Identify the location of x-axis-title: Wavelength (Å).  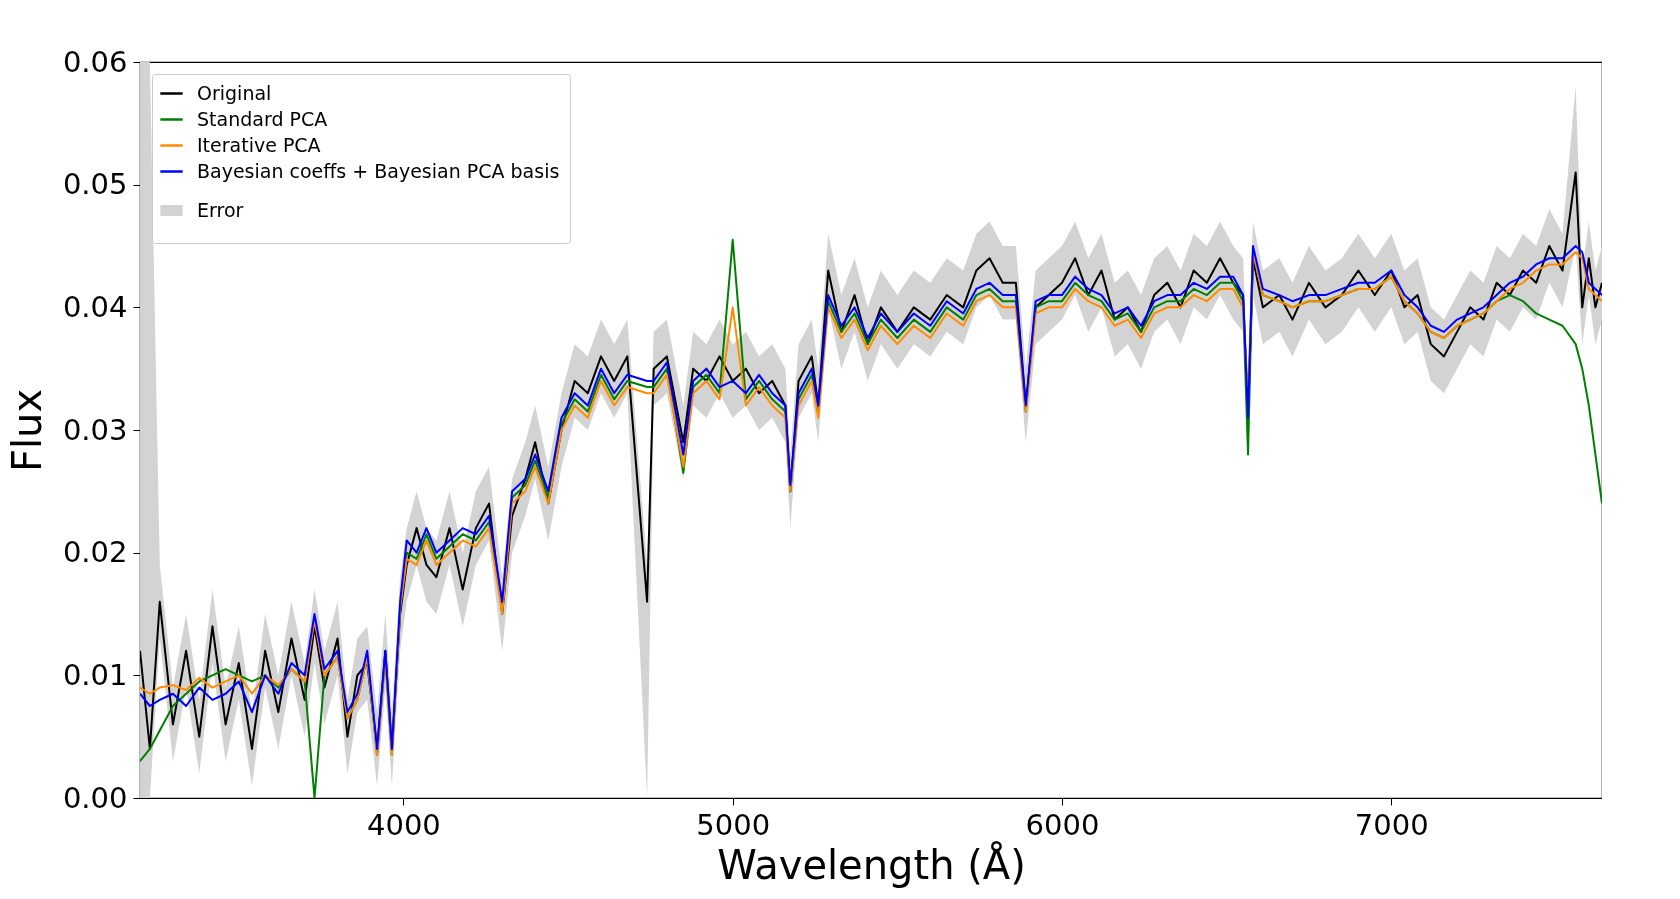
(871, 864).